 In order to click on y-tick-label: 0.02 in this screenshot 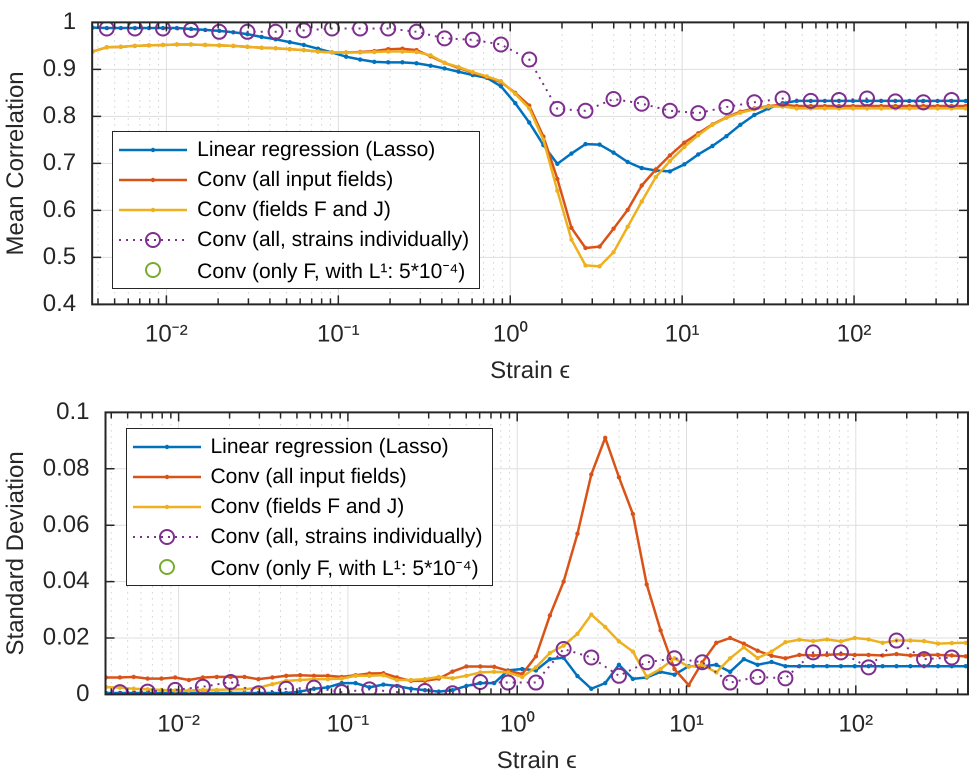, I will do `click(66, 637)`.